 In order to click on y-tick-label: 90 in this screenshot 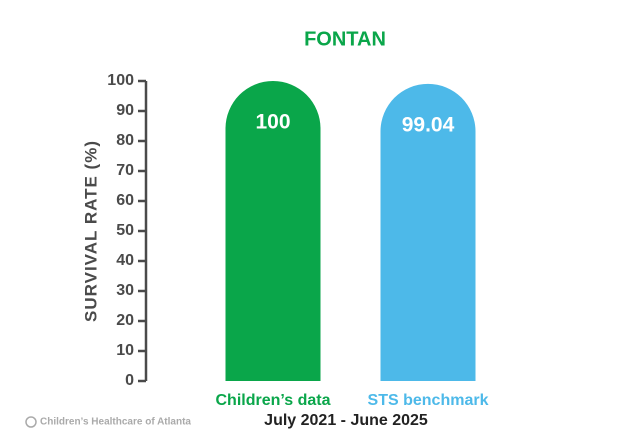, I will do `click(125, 110)`.